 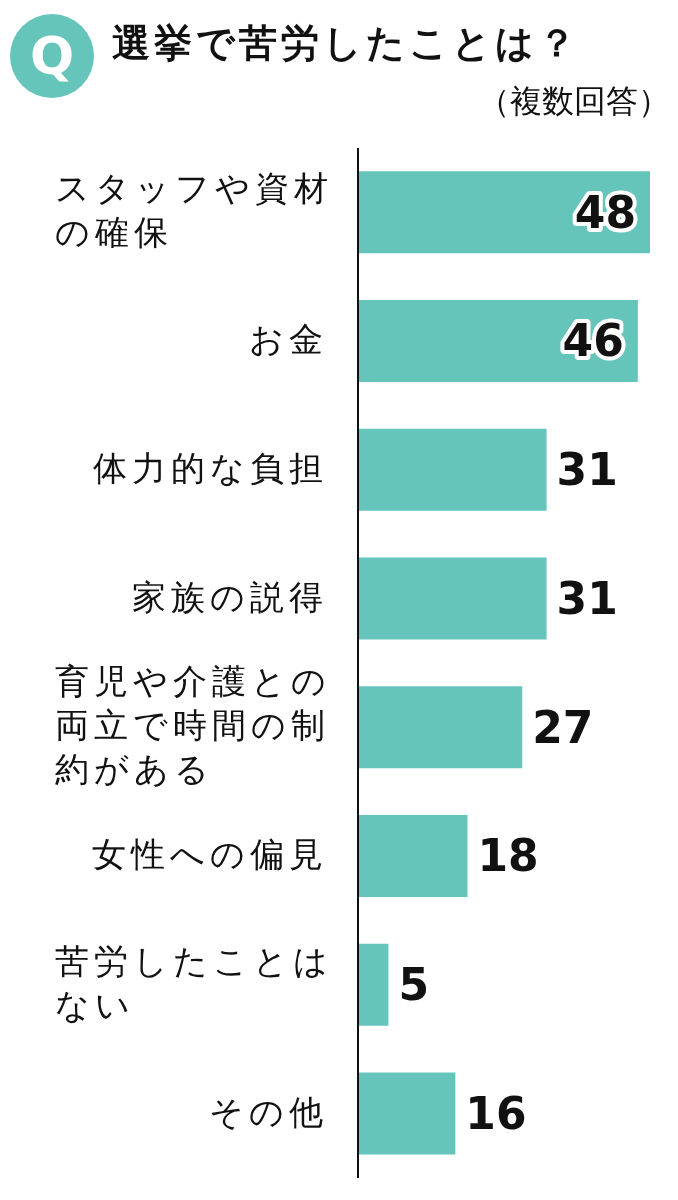 I want to click on data-label: 48, so click(x=605, y=212).